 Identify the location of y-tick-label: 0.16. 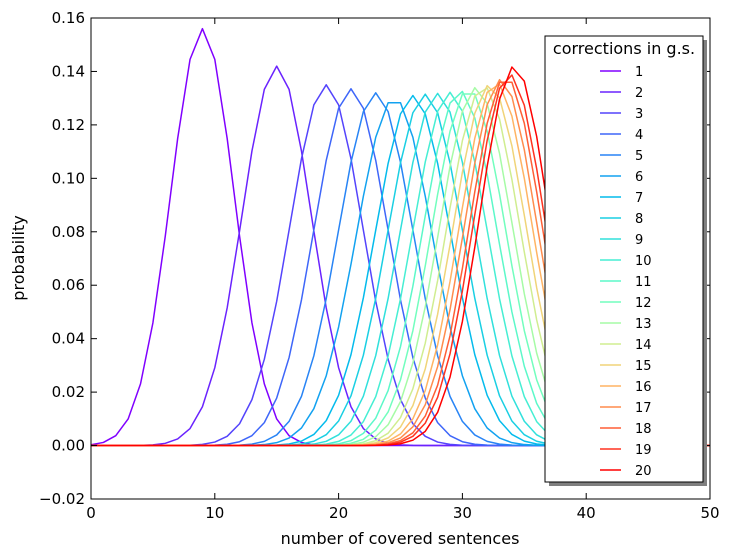
(68, 18).